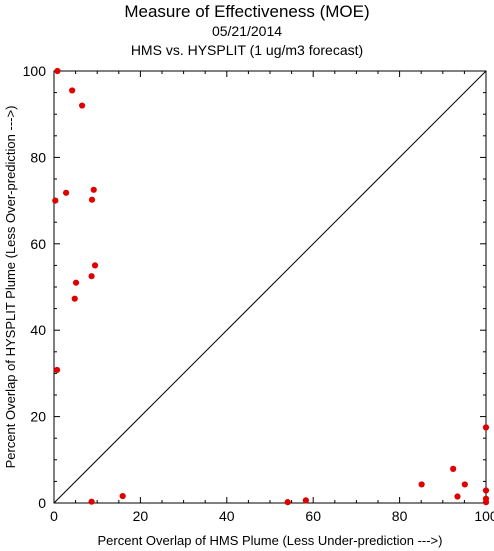 This screenshot has height=551, width=494. Describe the element at coordinates (247, 31) in the screenshot. I see `chart-date: 05/21/2014` at that location.